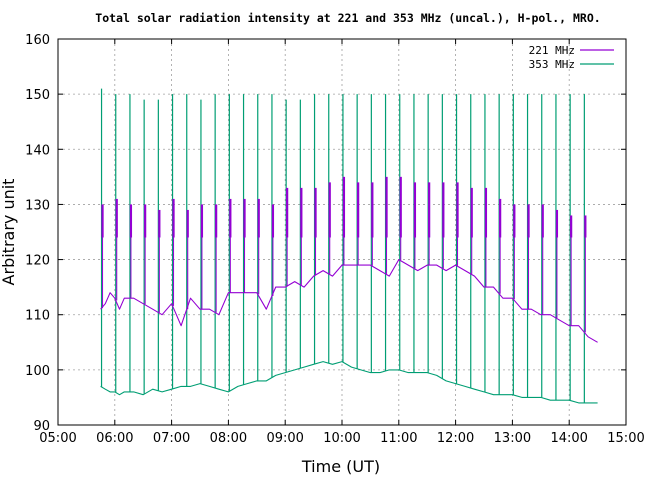  I want to click on x-tick-label: 11:00, so click(398, 438).